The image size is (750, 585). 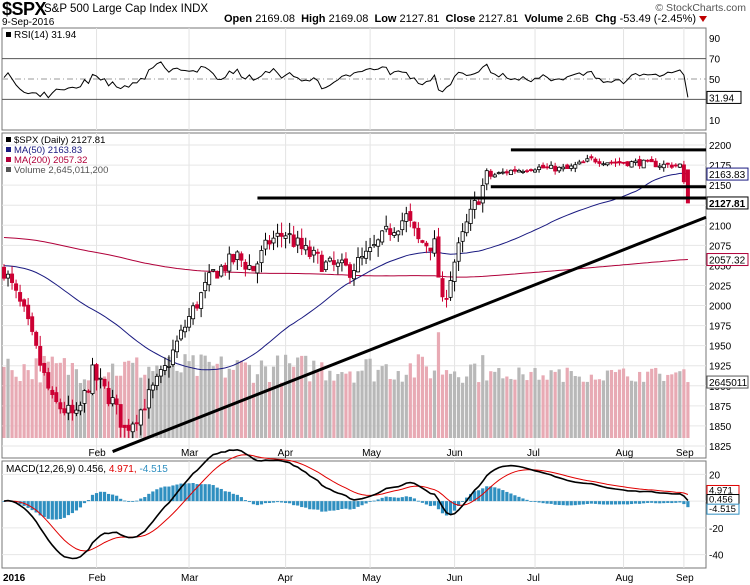 What do you see at coordinates (703, 19) in the screenshot?
I see `down-triangle-icon` at bounding box center [703, 19].